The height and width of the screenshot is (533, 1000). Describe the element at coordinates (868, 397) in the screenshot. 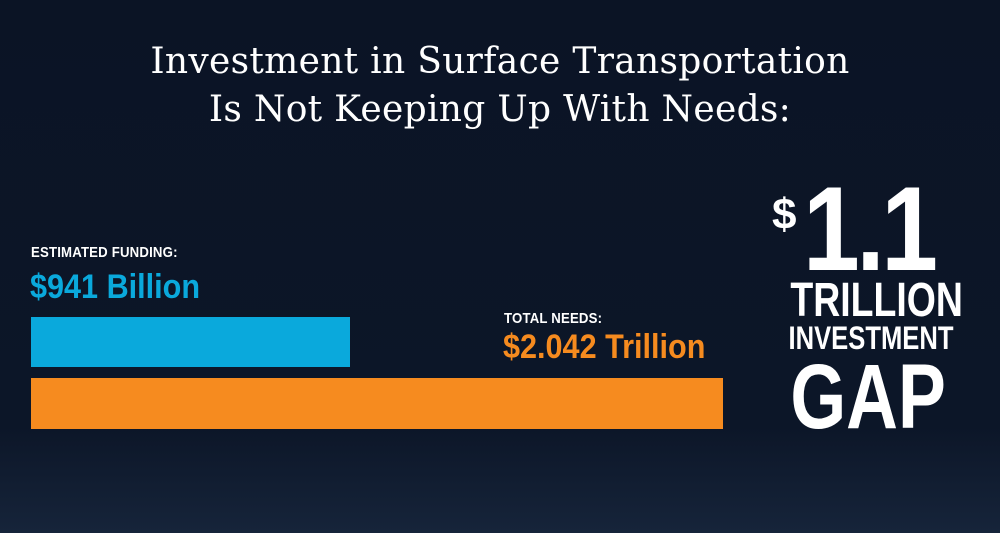

I see `gap-word: GAP` at that location.